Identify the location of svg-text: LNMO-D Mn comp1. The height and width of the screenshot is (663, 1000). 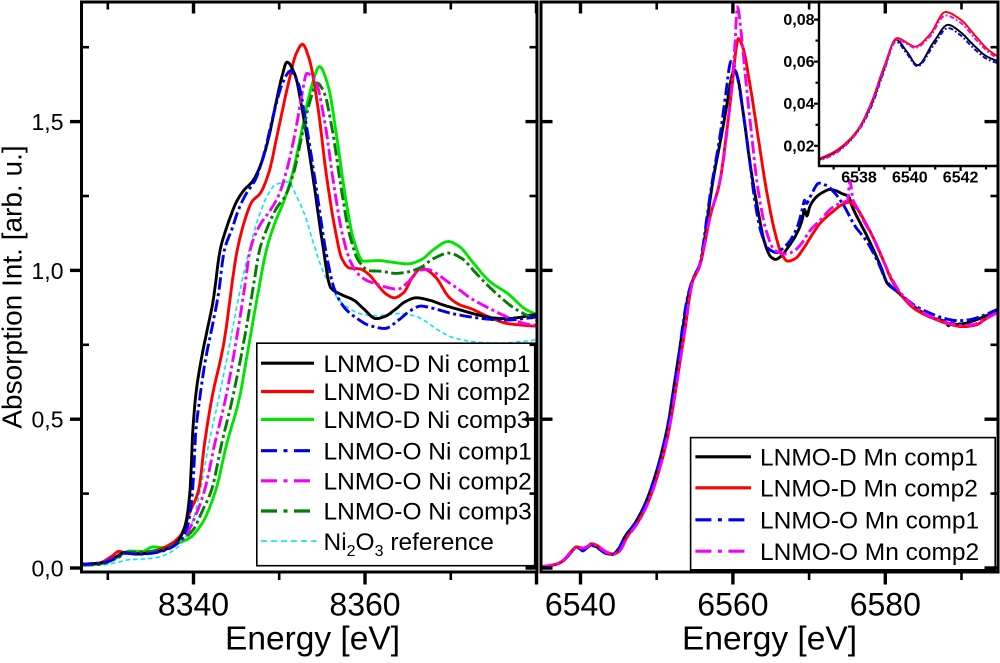
(869, 458).